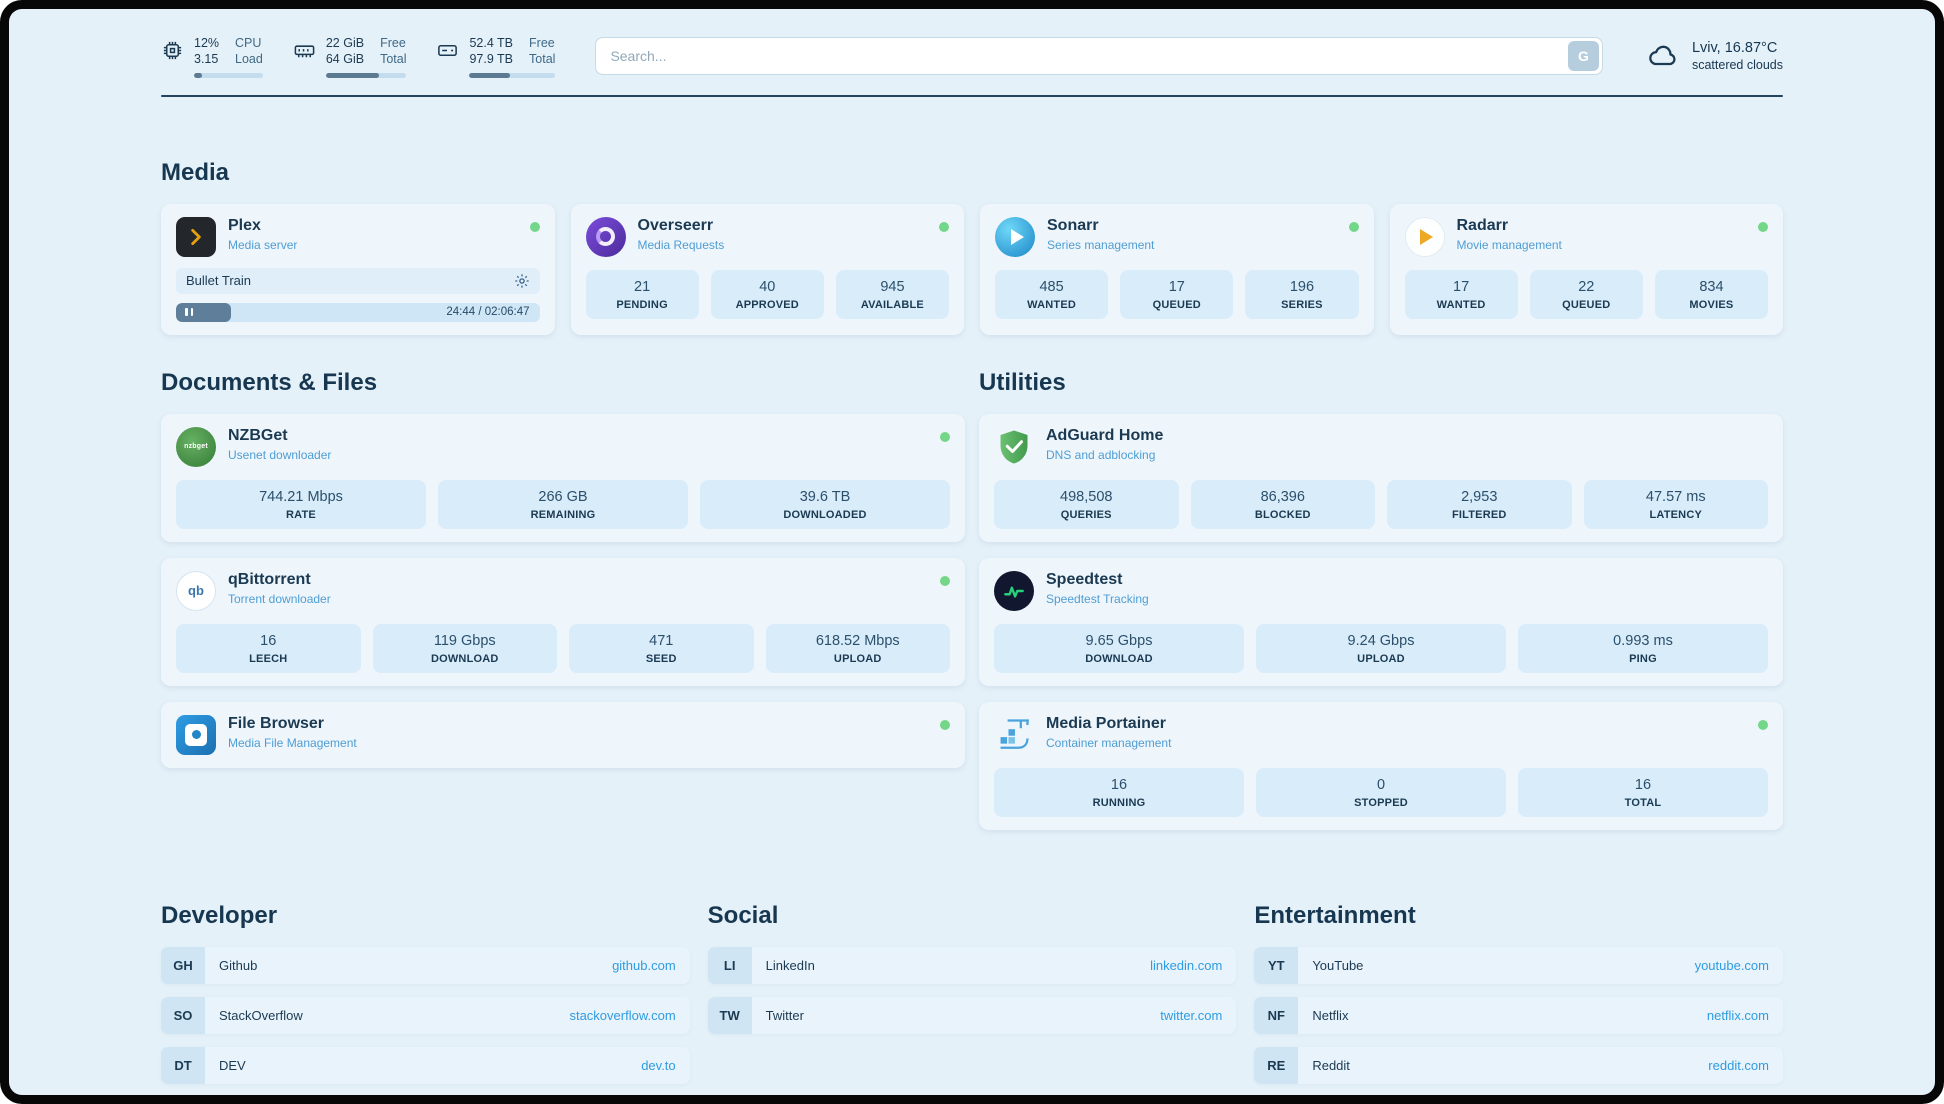  I want to click on bookmark-abbr: DT, so click(183, 1065).